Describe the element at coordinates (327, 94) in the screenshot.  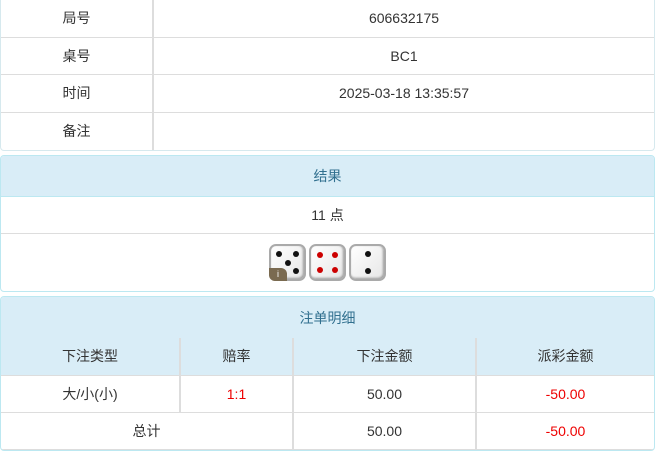
I see `info-row-time: 时间 2025-03-18 13:35:57` at that location.